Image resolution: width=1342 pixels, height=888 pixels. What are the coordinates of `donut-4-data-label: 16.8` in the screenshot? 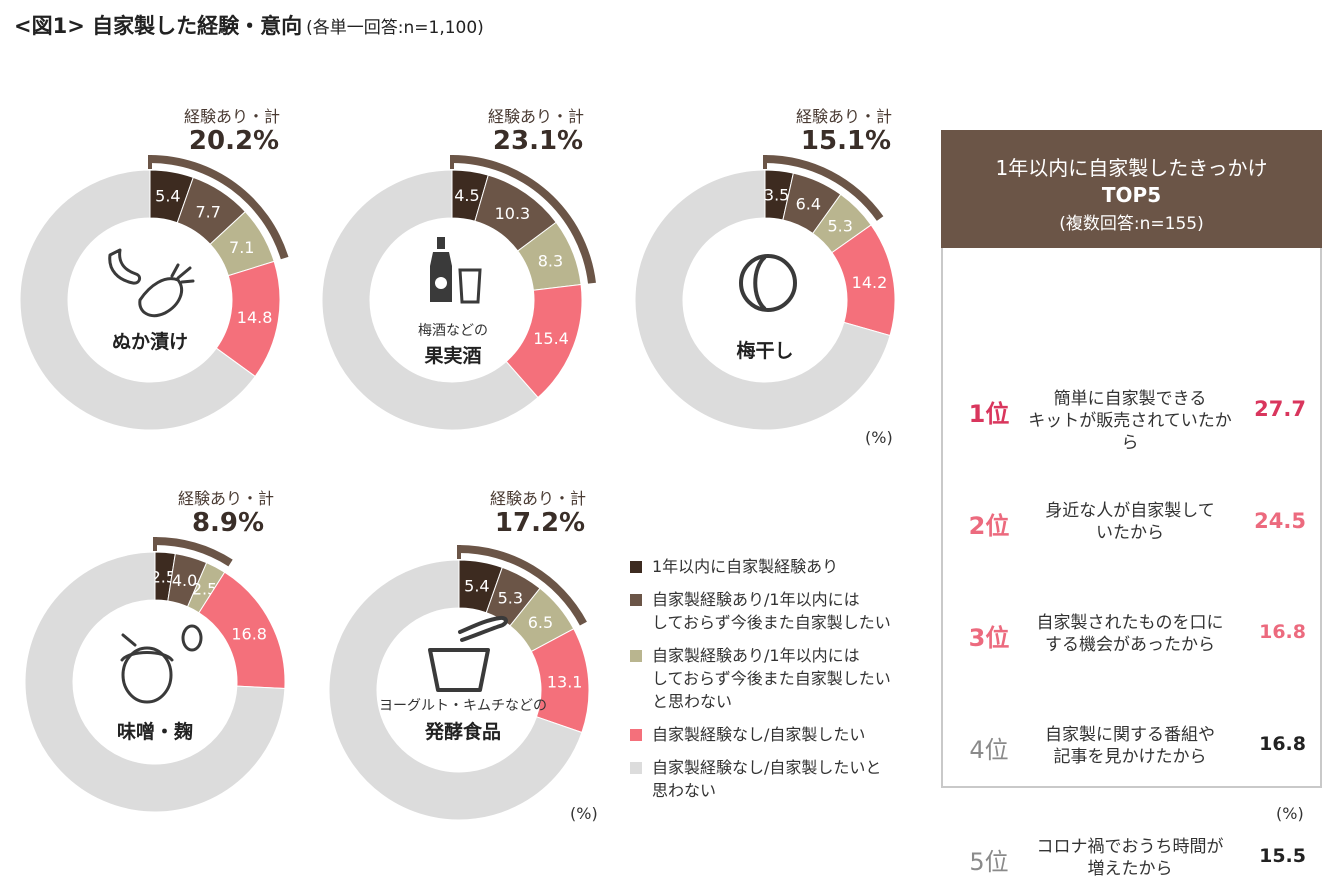 It's located at (249, 633).